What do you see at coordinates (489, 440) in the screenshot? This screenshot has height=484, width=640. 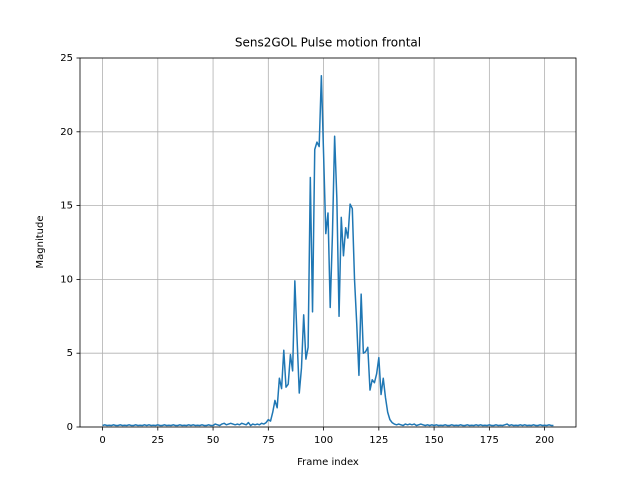 I see `x-tick-label: 175` at bounding box center [489, 440].